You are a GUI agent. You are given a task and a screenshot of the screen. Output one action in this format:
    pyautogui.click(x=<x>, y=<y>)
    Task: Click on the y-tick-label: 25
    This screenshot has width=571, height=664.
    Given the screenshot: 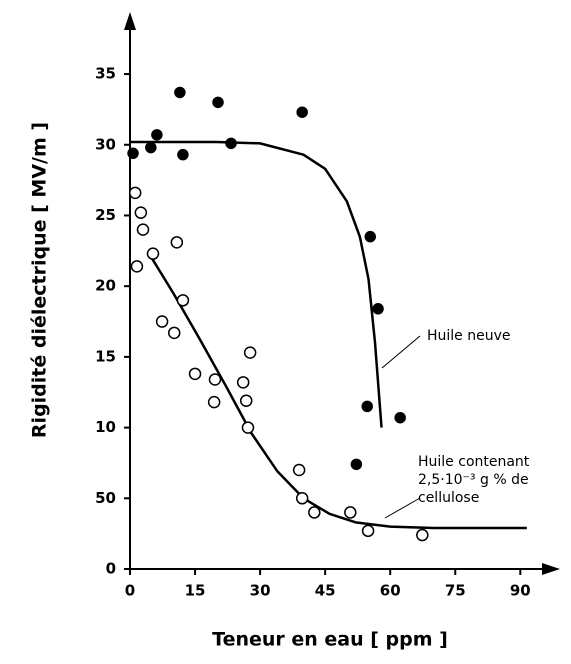 What is the action you would take?
    pyautogui.click(x=105, y=215)
    